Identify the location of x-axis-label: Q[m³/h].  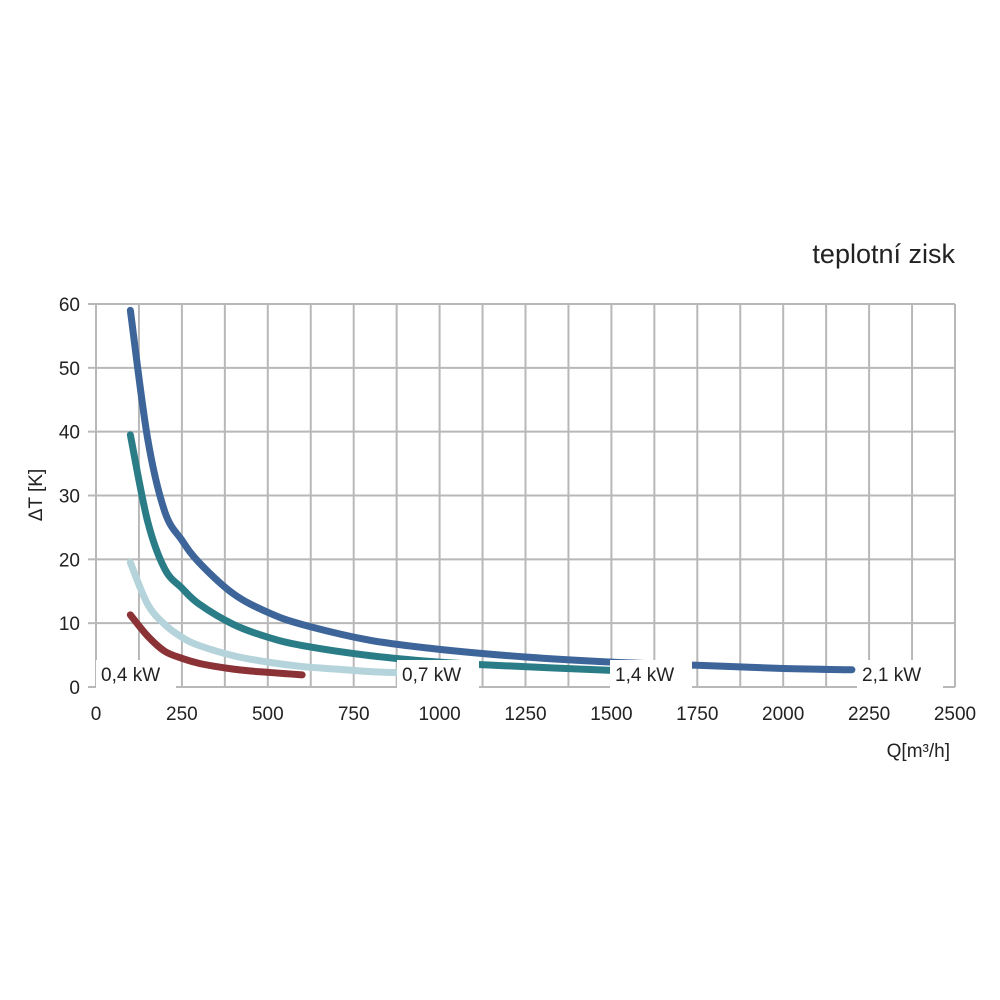
(918, 751).